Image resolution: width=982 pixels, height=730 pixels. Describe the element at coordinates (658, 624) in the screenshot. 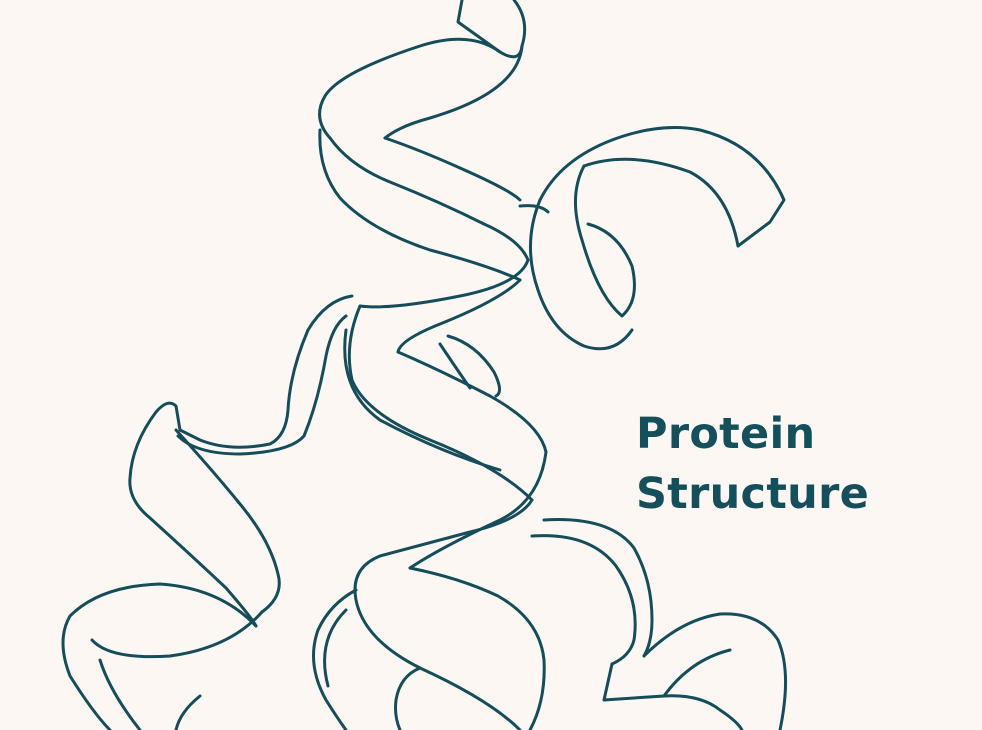

I see `loop-bottom-right` at that location.